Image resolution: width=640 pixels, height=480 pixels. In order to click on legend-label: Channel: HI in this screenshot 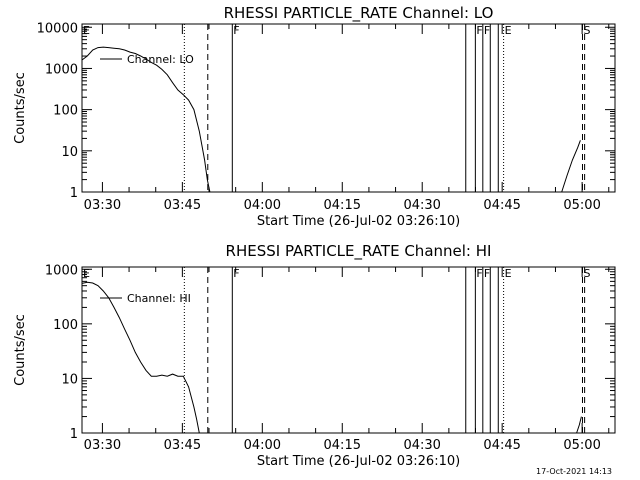, I will do `click(159, 298)`.